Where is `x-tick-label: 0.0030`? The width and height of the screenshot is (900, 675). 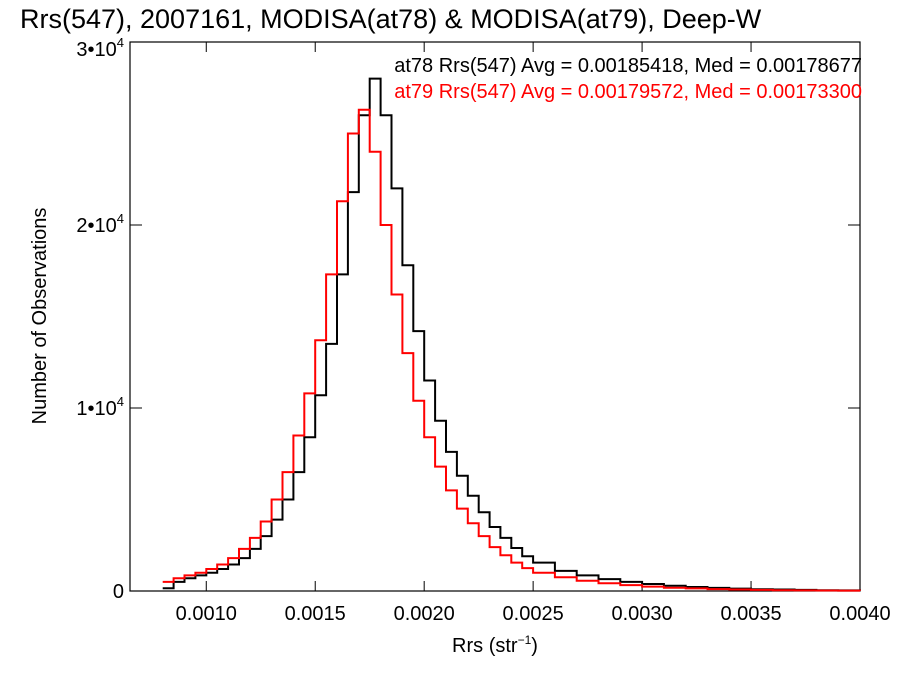 x-tick-label: 0.0030 is located at coordinates (642, 614).